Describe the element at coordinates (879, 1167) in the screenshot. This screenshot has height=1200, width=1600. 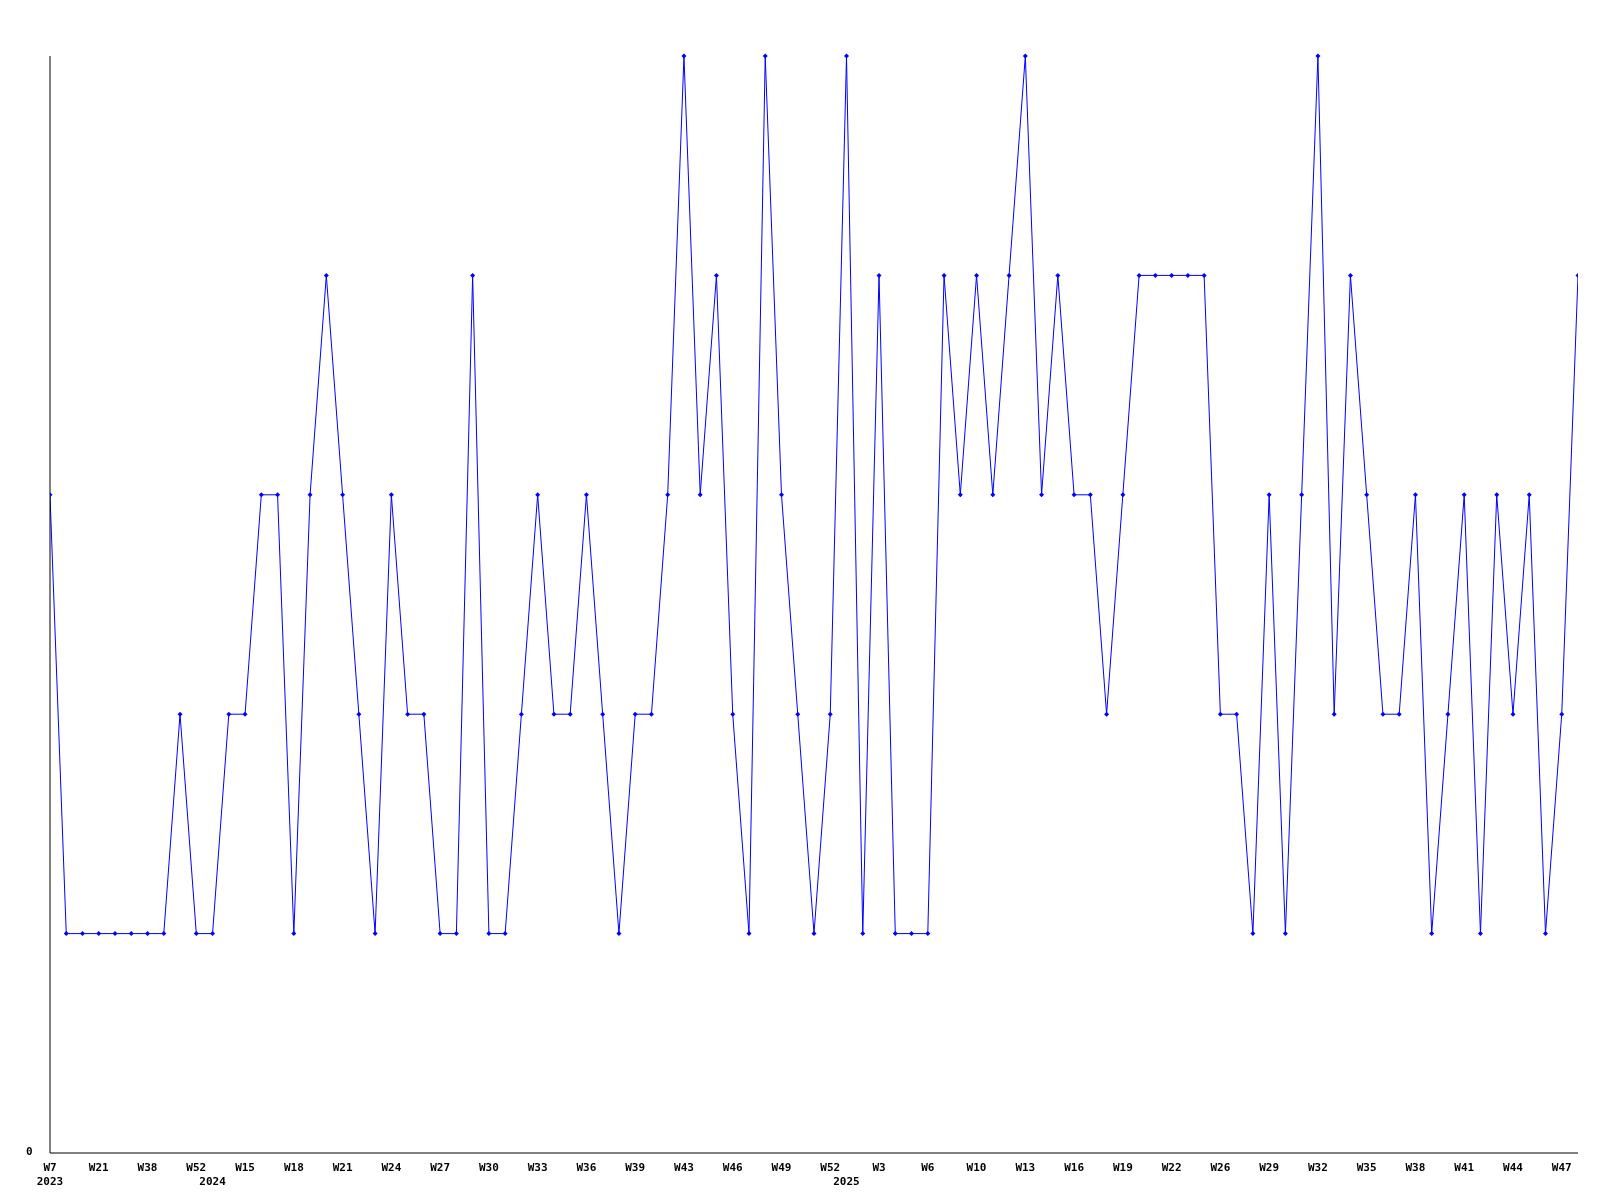
I see `x-tick-label: W3` at that location.